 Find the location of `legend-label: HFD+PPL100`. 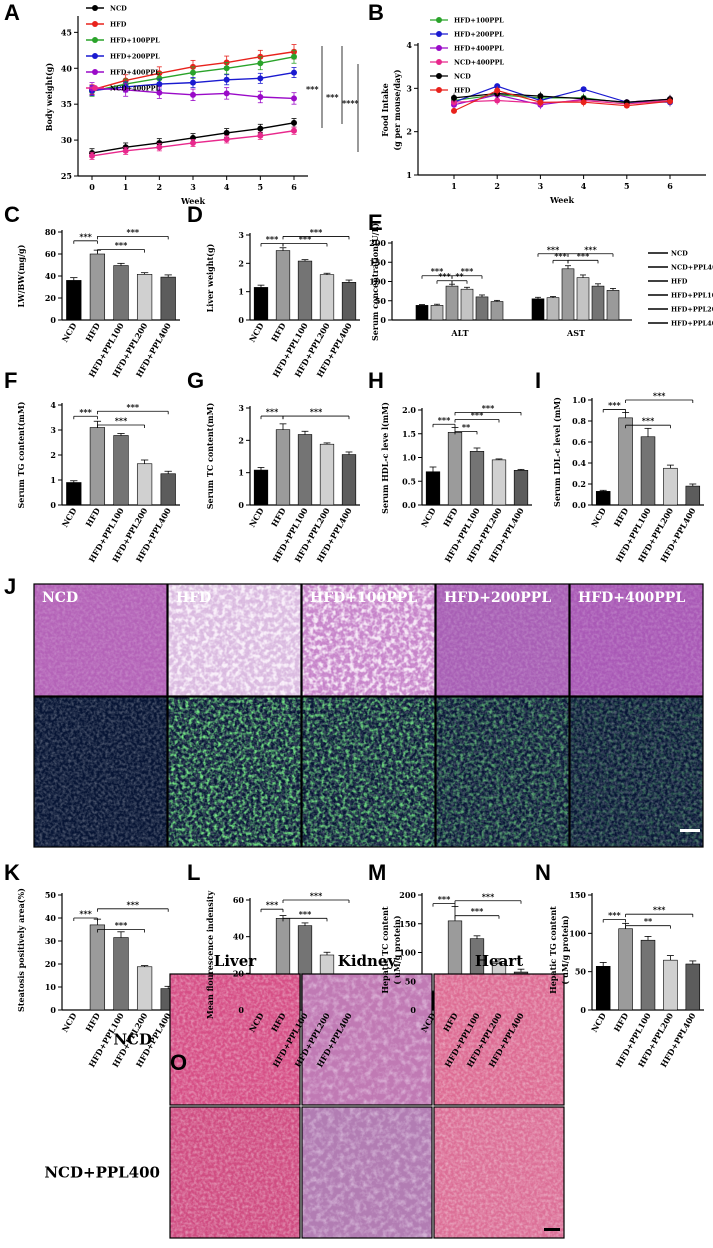

legend-label: HFD+PPL100 is located at coordinates (692, 296).